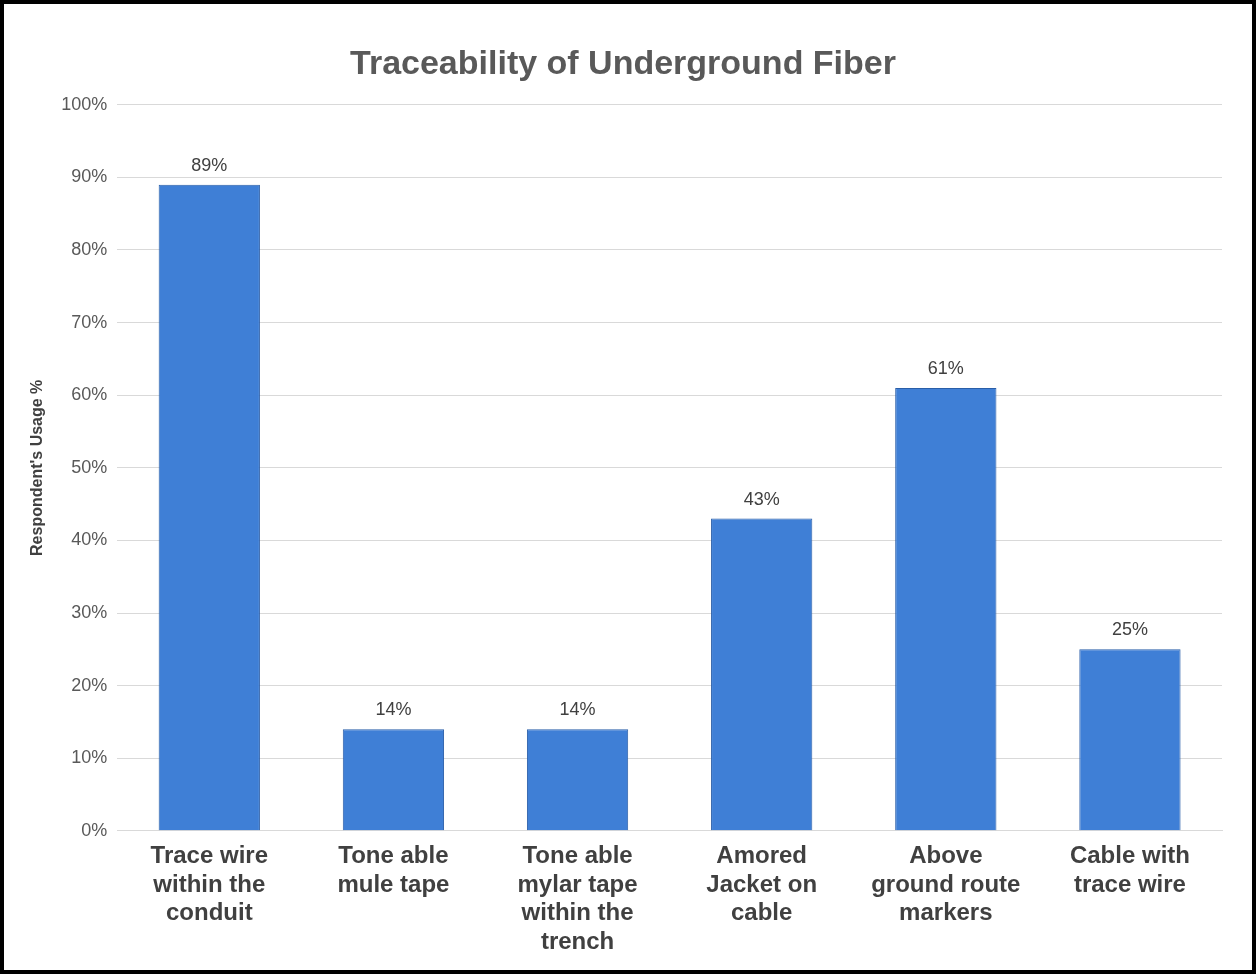  What do you see at coordinates (84, 103) in the screenshot?
I see `y-tick-label: 100%` at bounding box center [84, 103].